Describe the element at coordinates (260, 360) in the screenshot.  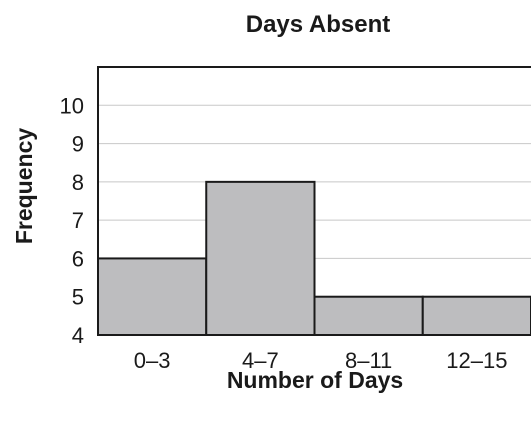
I see `x-tick-label: 4–7` at that location.